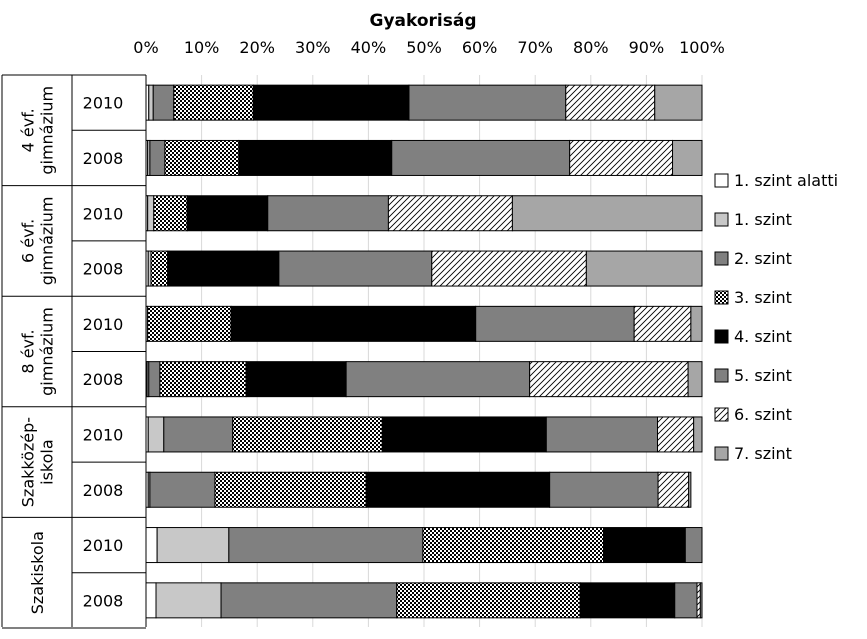  Describe the element at coordinates (647, 47) in the screenshot. I see `x-tick-label: 90%` at that location.